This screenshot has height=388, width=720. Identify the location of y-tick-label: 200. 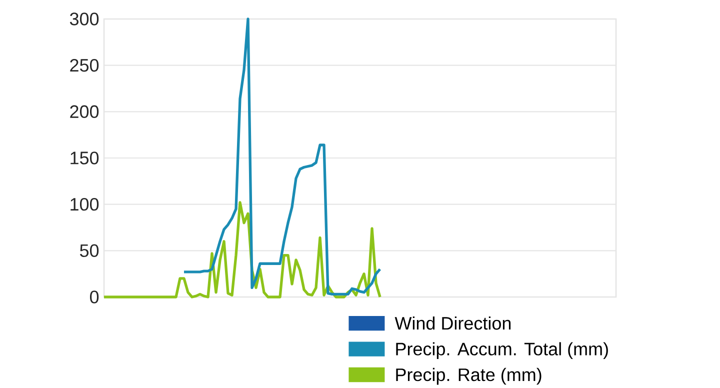
(84, 111).